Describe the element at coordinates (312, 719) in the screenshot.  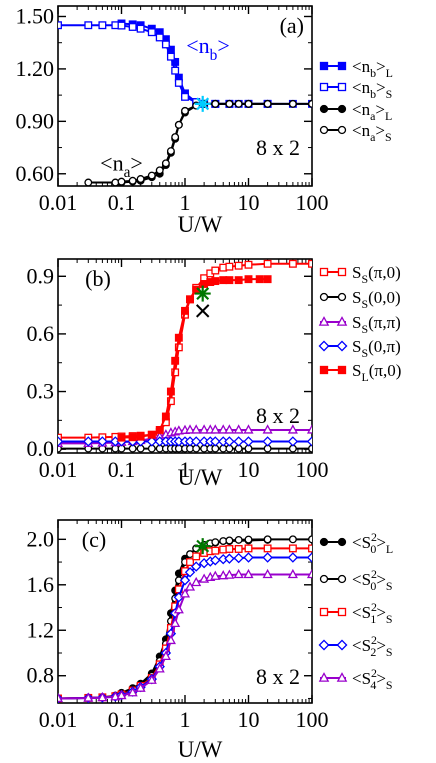
I see `x-tick-label: 100` at that location.